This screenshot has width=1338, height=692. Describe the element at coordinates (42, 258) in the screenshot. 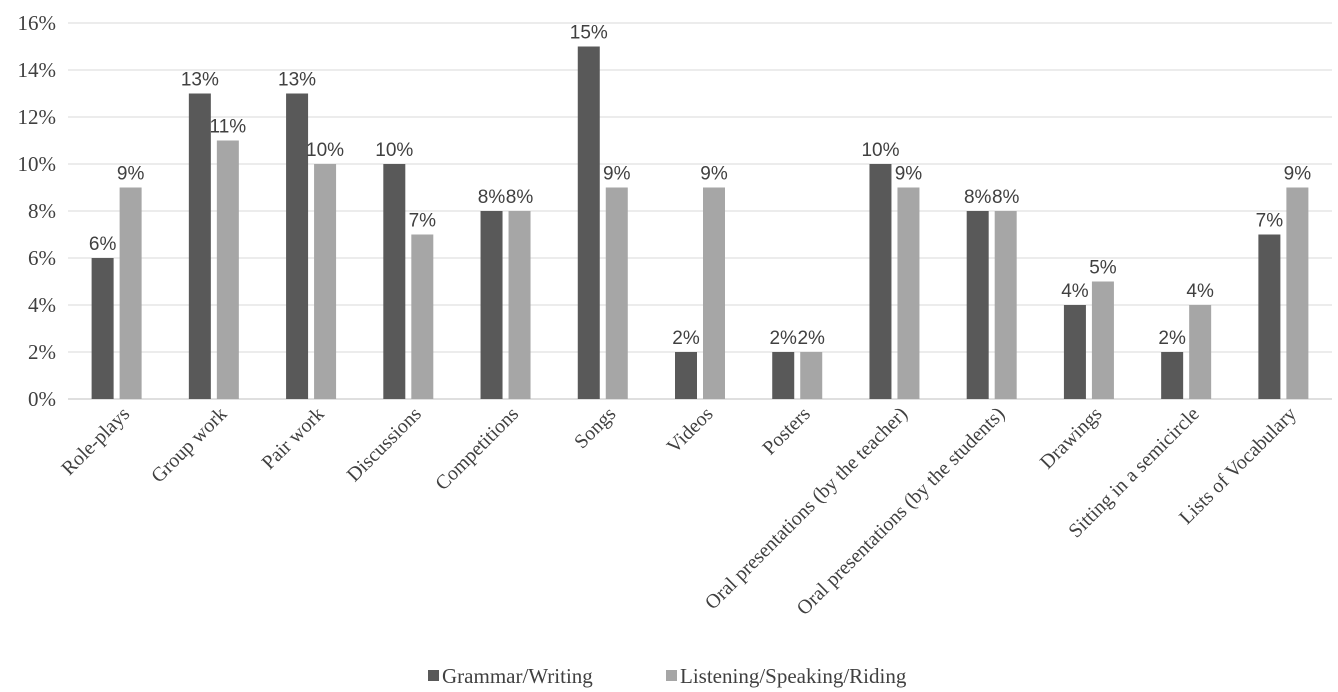

I see `y-tick-label: 6%` at that location.